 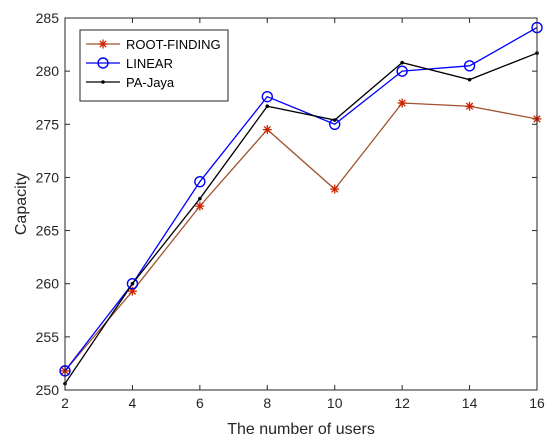 I want to click on x-tick-label: 8, so click(x=267, y=403).